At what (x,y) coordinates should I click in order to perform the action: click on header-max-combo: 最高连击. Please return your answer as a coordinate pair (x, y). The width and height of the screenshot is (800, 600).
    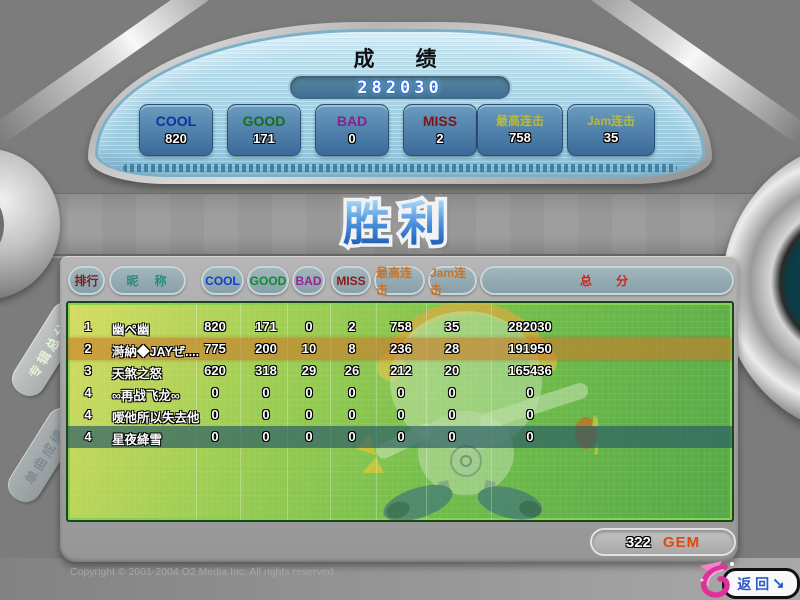
    Looking at the image, I should click on (399, 281).